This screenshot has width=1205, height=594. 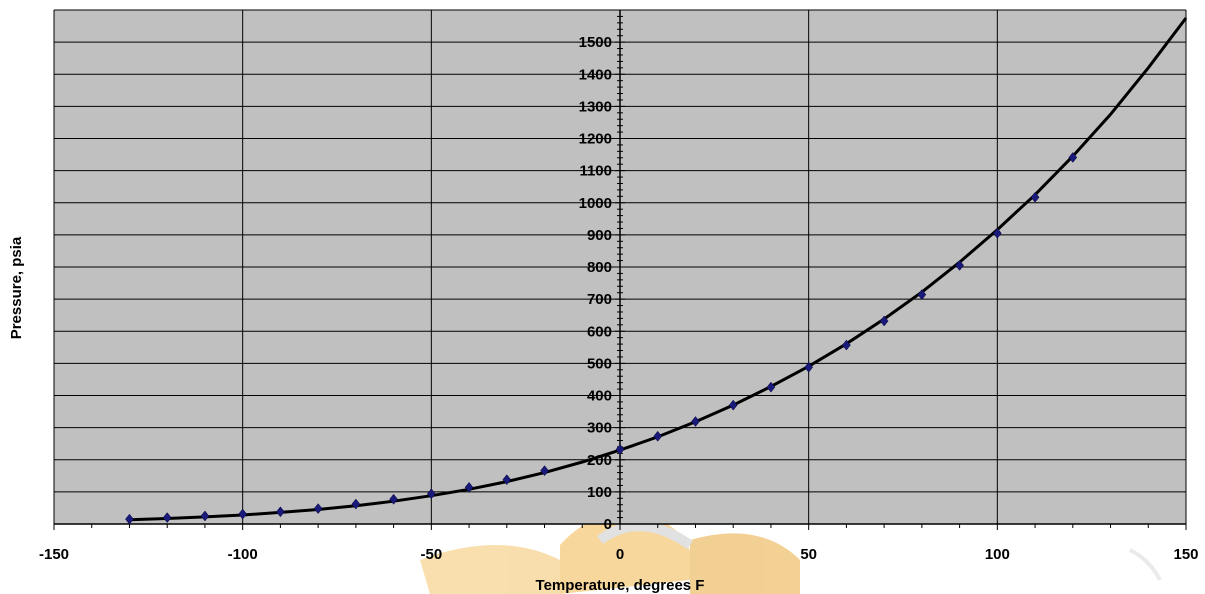 I want to click on y-tick-label: 1300, so click(x=595, y=106).